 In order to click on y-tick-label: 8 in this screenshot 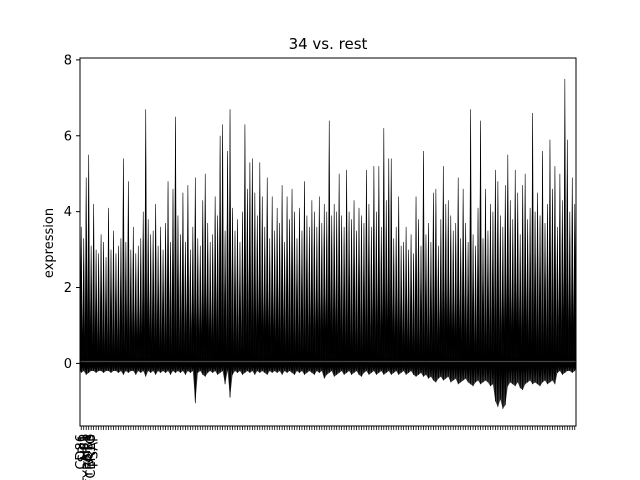, I will do `click(68, 60)`.